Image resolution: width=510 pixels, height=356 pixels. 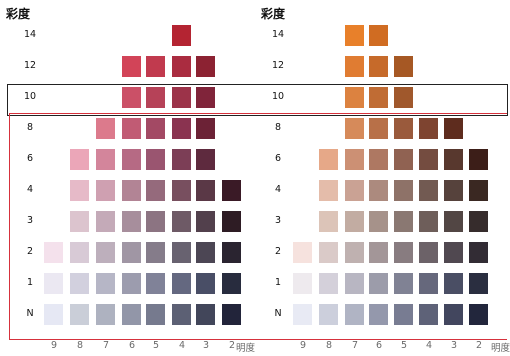 What do you see at coordinates (30, 251) in the screenshot?
I see `chroma-label: 2` at bounding box center [30, 251].